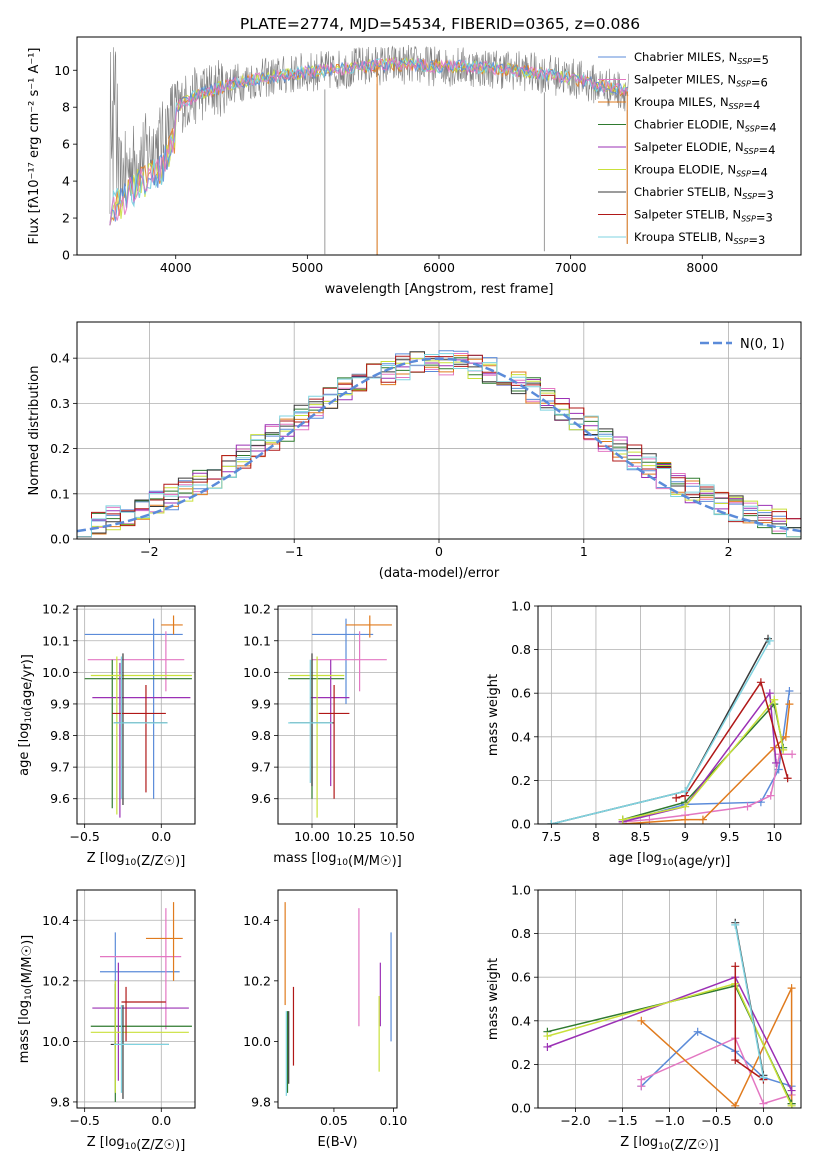 The width and height of the screenshot is (819, 1170). I want to click on y-axis-label: mass weight, so click(493, 999).